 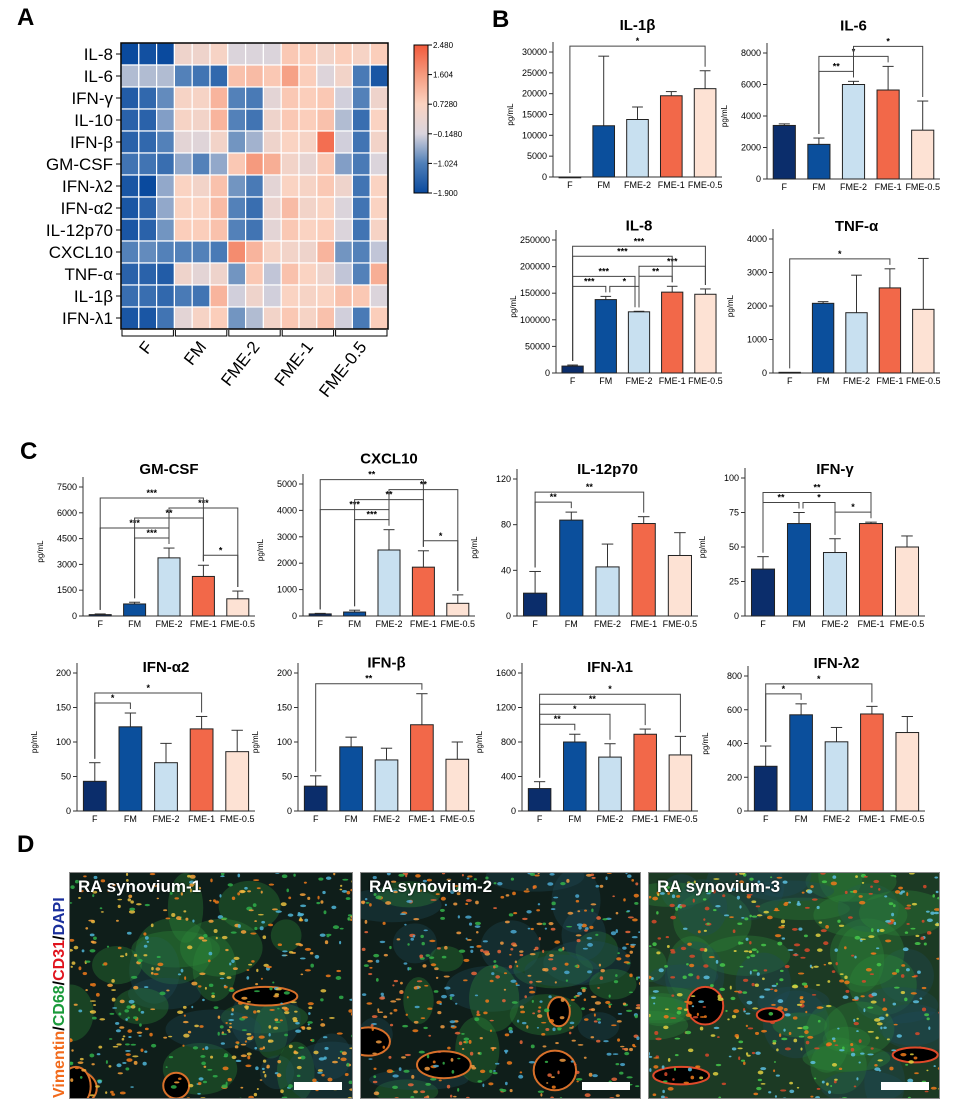 What do you see at coordinates (613, 984) in the screenshot?
I see `tissue-region` at bounding box center [613, 984].